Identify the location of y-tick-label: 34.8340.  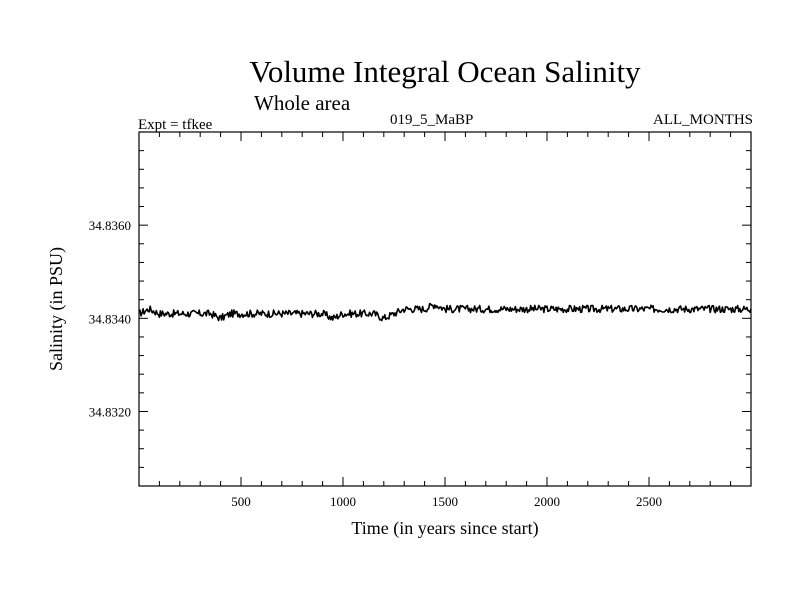
(110, 318).